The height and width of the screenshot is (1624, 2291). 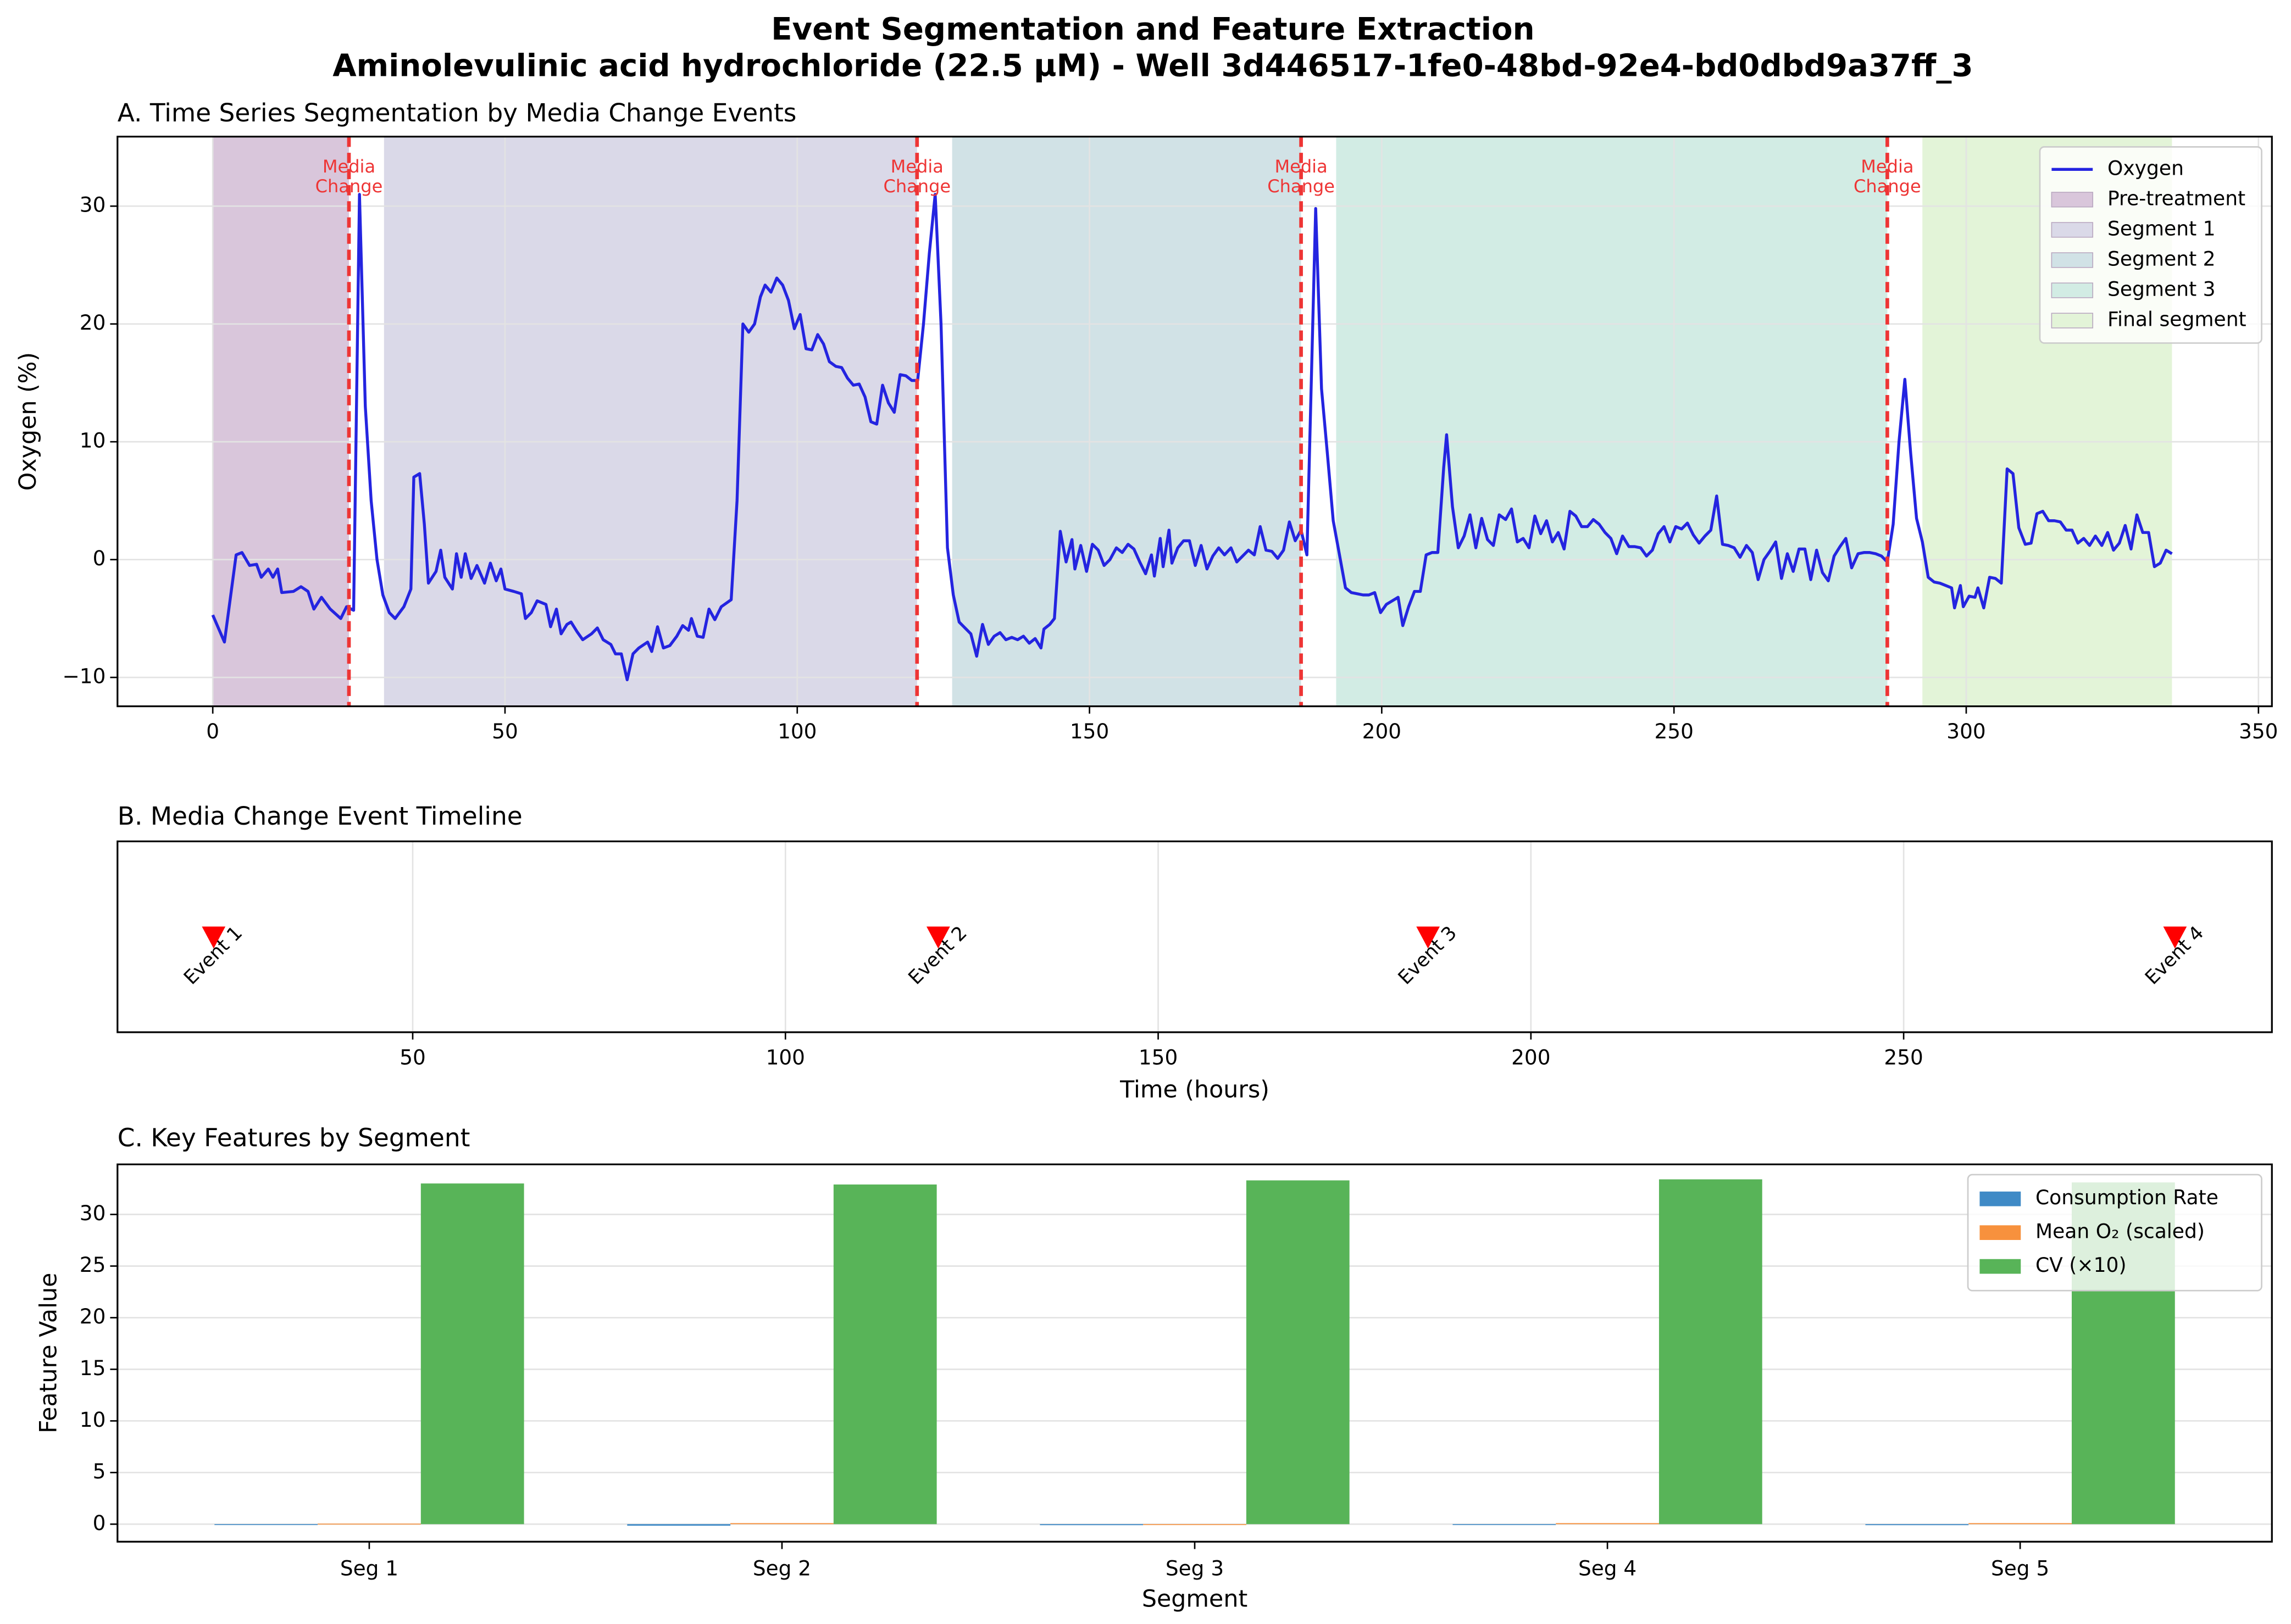 What do you see at coordinates (1966, 731) in the screenshot?
I see `x-tick-label: 300` at bounding box center [1966, 731].